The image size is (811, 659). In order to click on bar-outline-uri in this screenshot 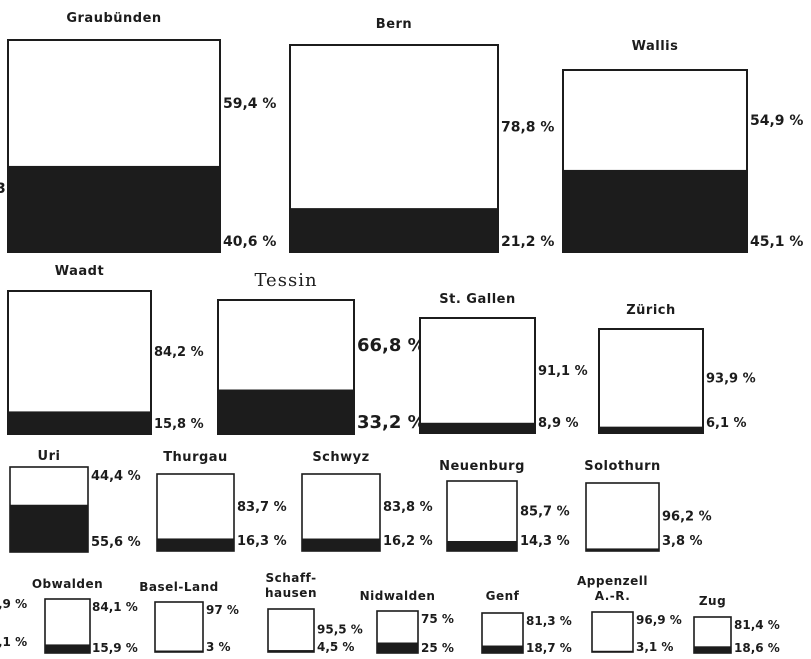, I will do `click(49, 509)`.